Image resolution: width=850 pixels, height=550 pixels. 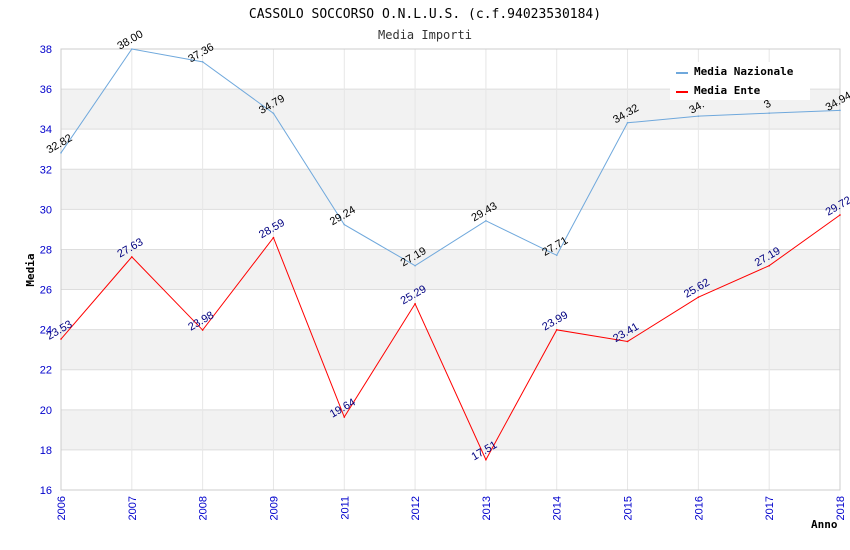 What do you see at coordinates (416, 508) in the screenshot?
I see `x-tick-label: 2012` at bounding box center [416, 508].